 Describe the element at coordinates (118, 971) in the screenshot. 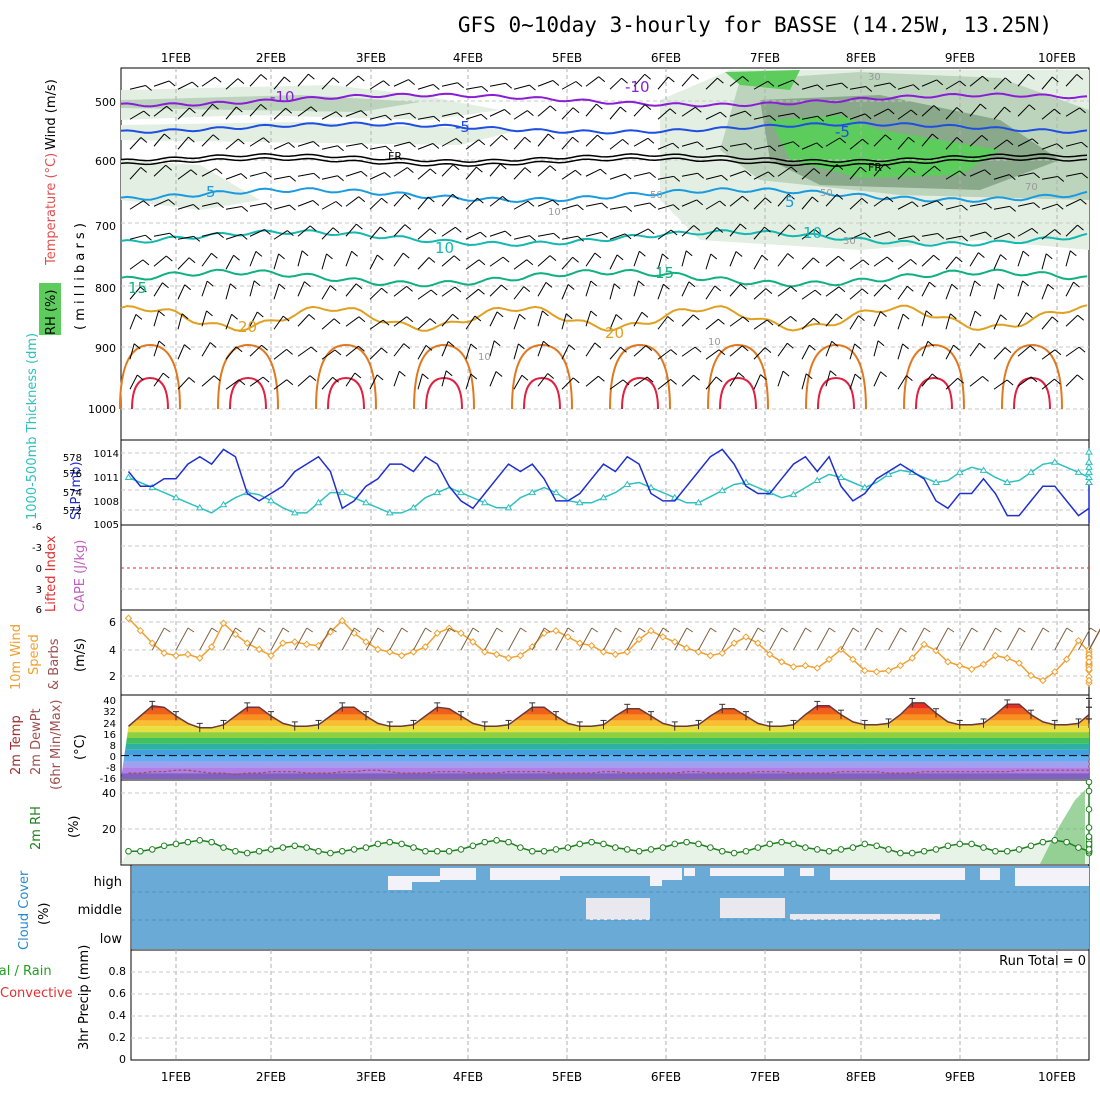

I see `precip-tick-08: 0.8` at that location.